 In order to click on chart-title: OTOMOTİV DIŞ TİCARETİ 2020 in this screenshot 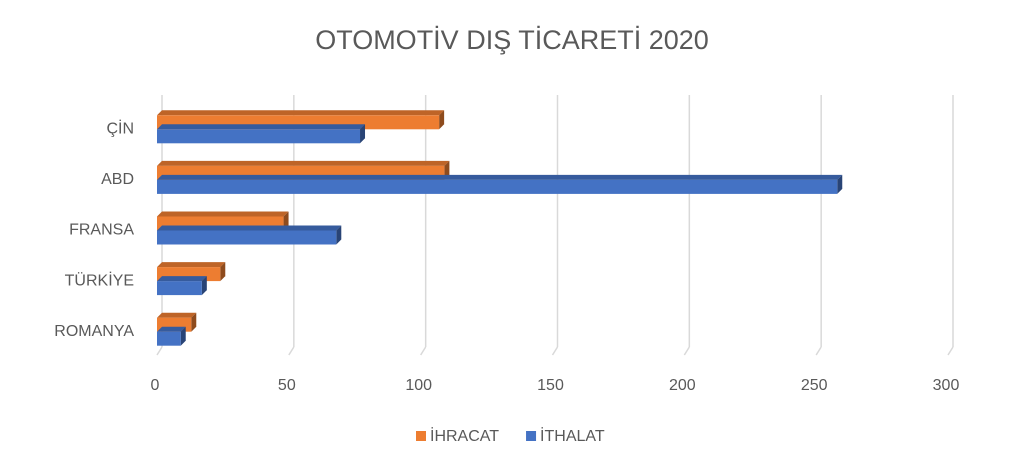, I will do `click(512, 39)`.